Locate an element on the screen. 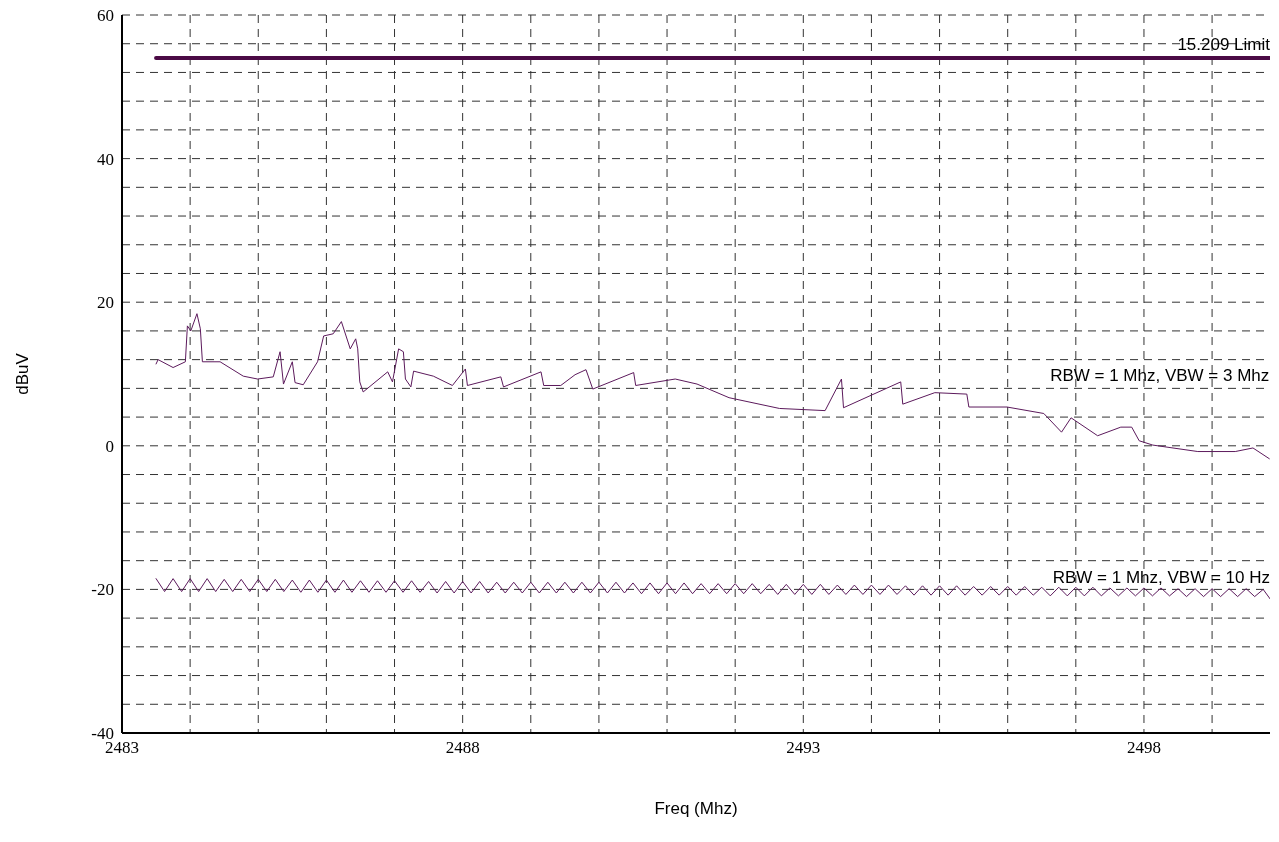 The width and height of the screenshot is (1279, 842). y-tick-label: 60 is located at coordinates (105, 16).